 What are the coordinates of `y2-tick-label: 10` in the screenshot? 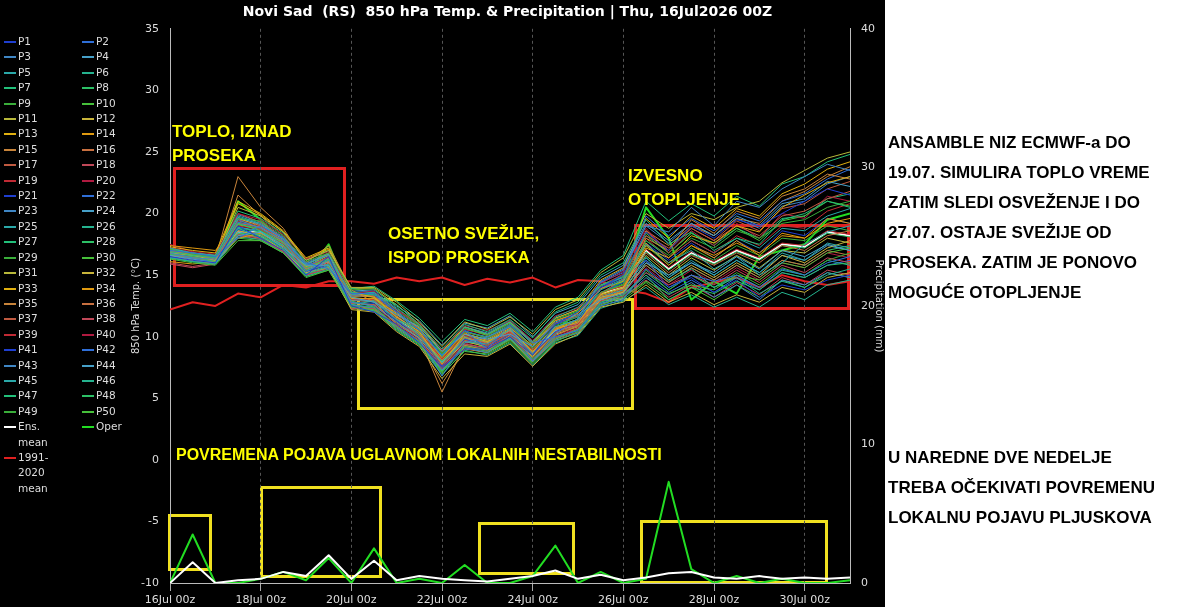 It's located at (868, 444).